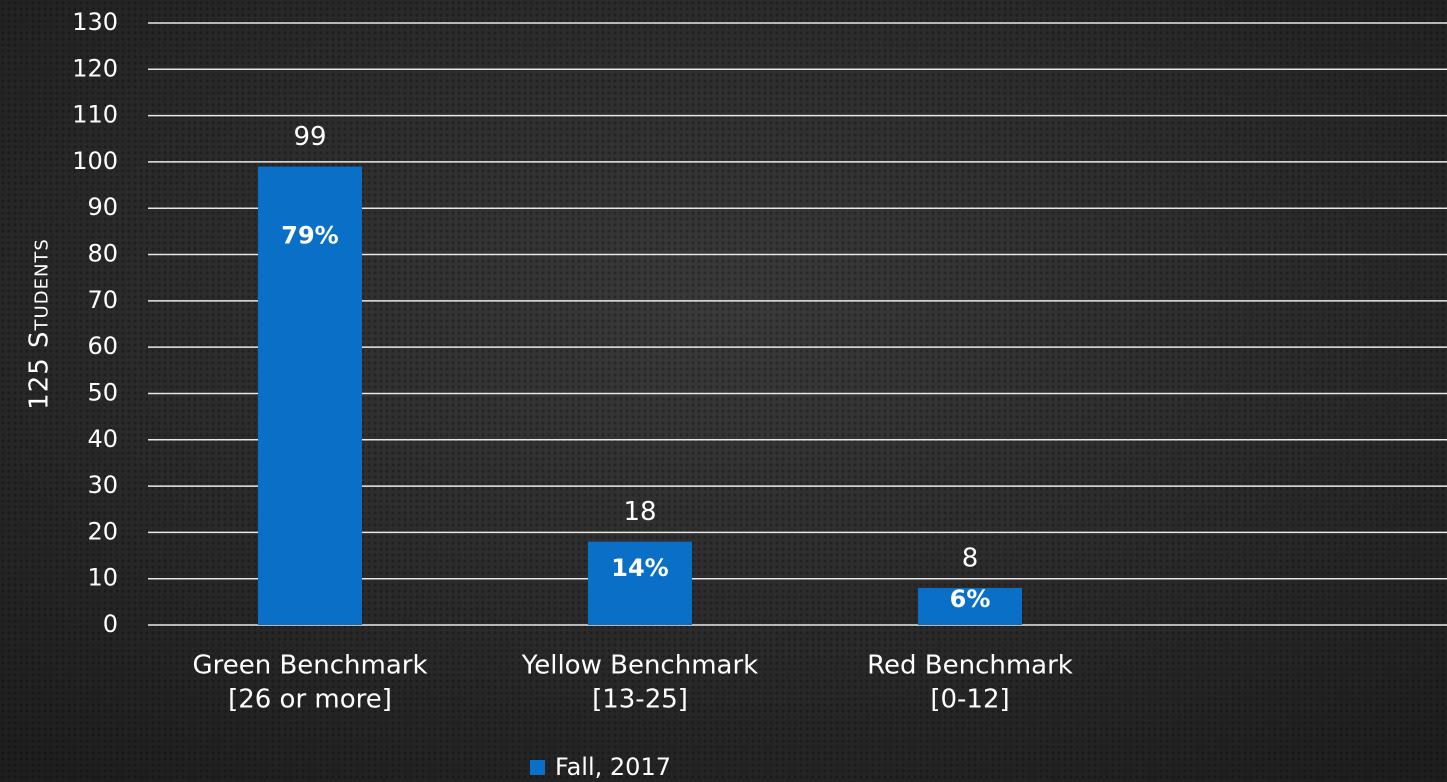  Describe the element at coordinates (110, 624) in the screenshot. I see `y-tick-label: 0` at that location.